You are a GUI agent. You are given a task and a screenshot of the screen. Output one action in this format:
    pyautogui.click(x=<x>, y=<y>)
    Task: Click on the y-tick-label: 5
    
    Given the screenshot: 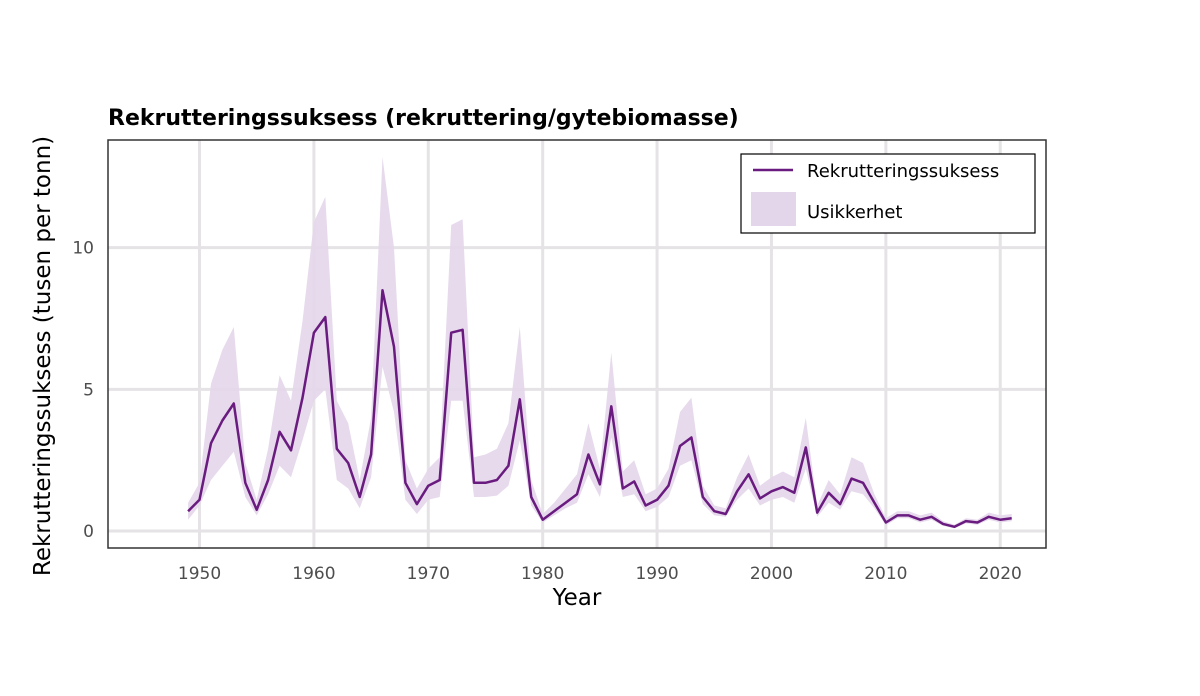 What is the action you would take?
    pyautogui.click(x=88, y=390)
    